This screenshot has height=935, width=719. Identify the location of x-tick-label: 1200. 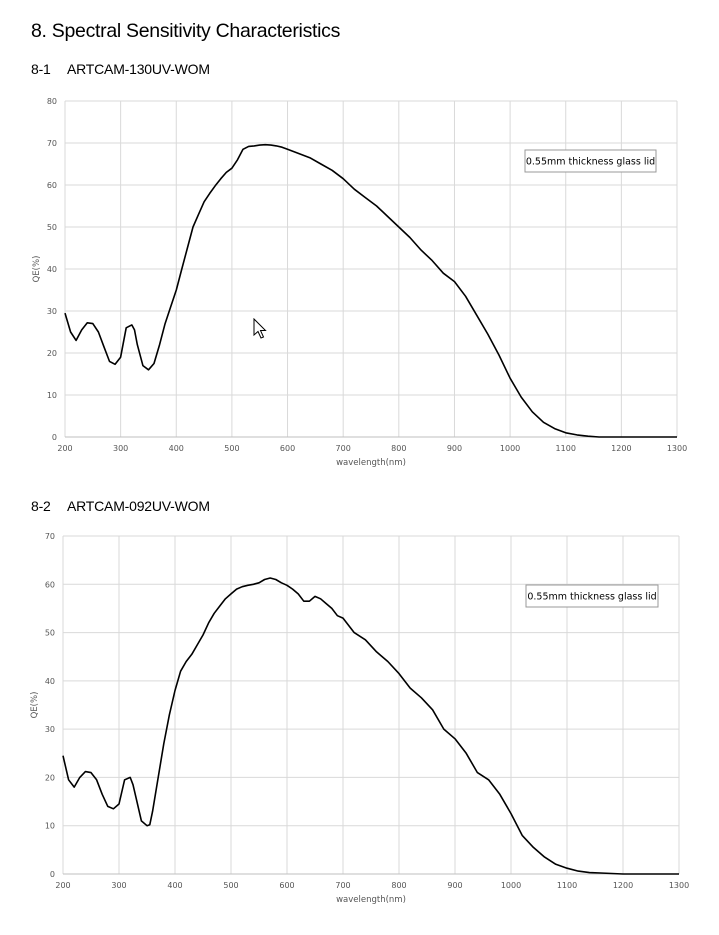
(621, 448).